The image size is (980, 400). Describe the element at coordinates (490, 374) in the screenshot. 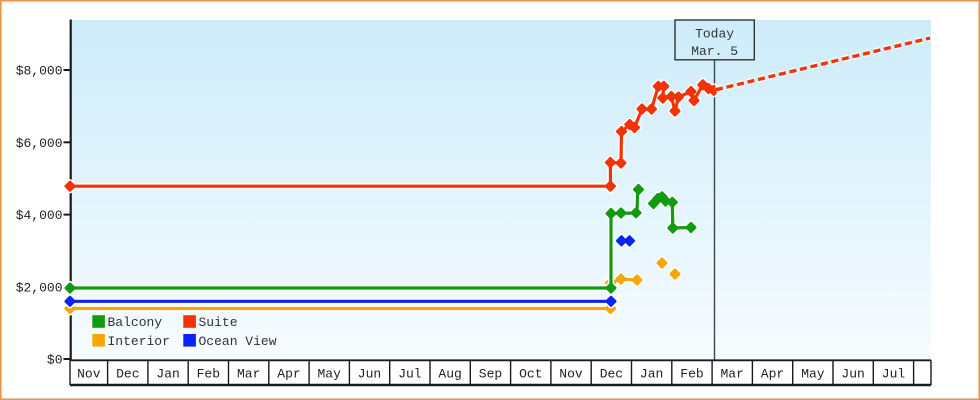

I see `svg-text: Sep` at that location.